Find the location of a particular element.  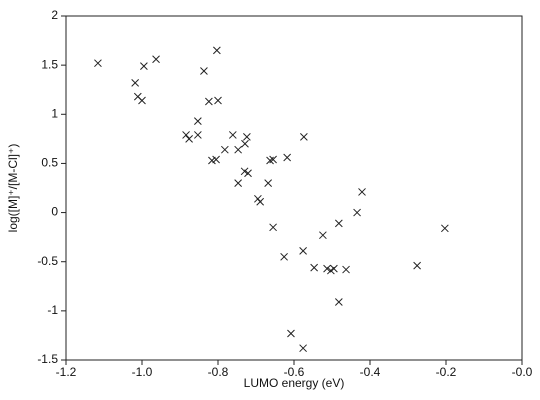

y-tick-label: 1.5 is located at coordinates (49, 64).